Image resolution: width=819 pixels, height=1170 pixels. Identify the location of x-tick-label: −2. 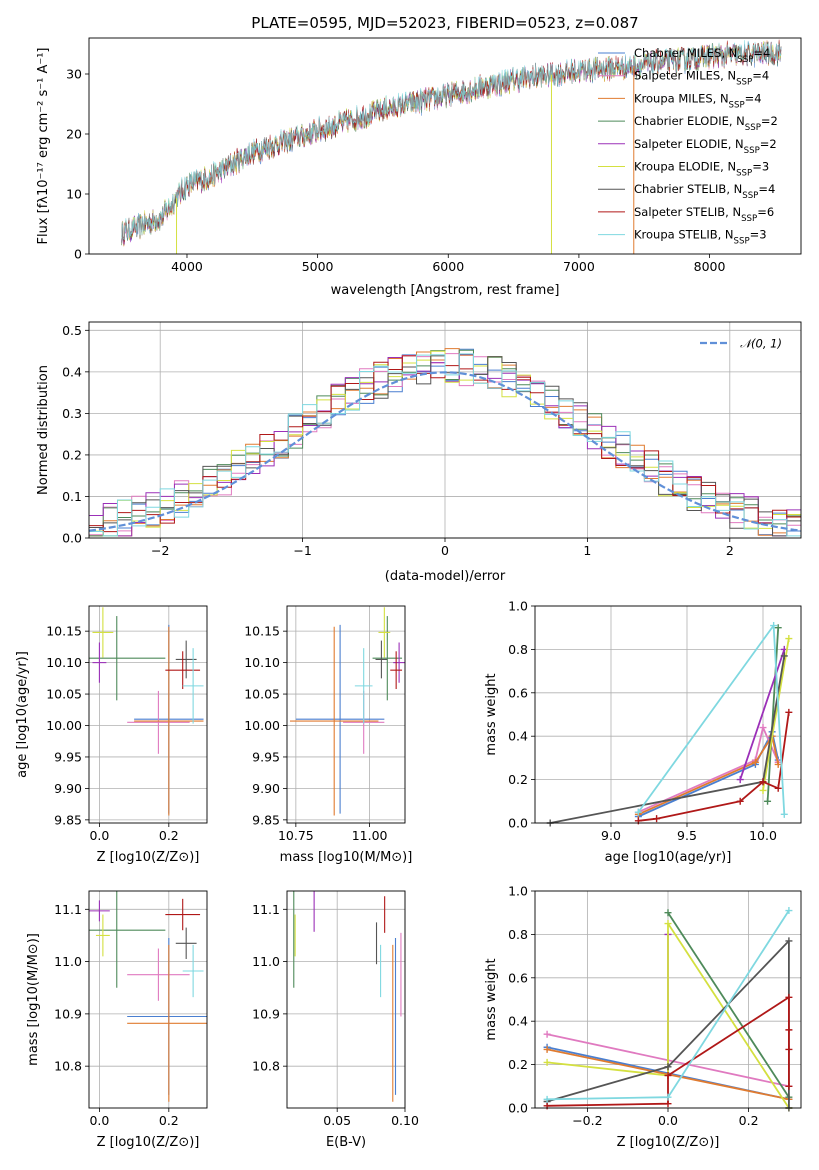
(160, 550).